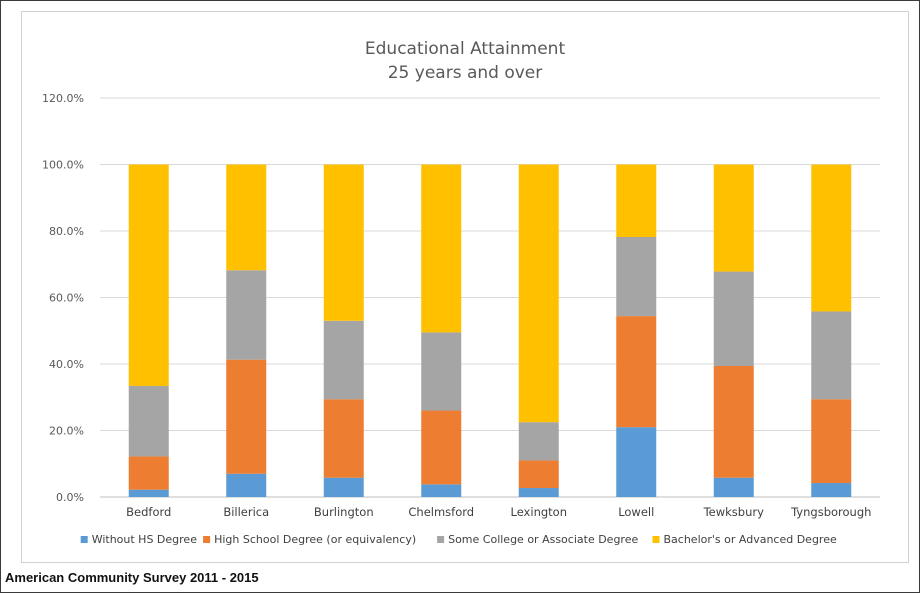 Image resolution: width=920 pixels, height=593 pixels. Describe the element at coordinates (441, 512) in the screenshot. I see `x-tick-label: Chelmsford` at that location.